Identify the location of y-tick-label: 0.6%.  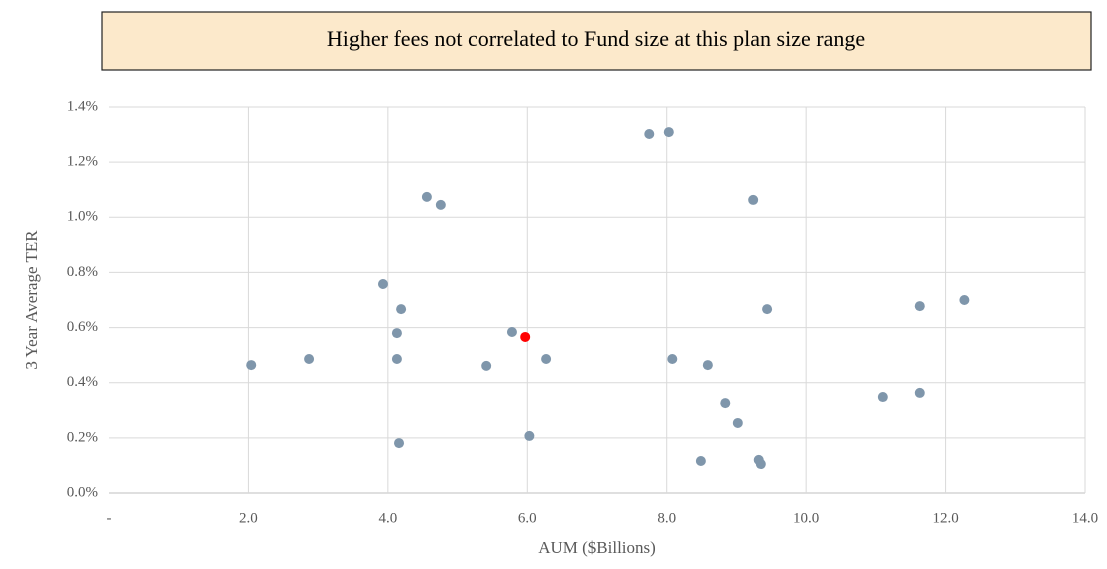
(82, 327).